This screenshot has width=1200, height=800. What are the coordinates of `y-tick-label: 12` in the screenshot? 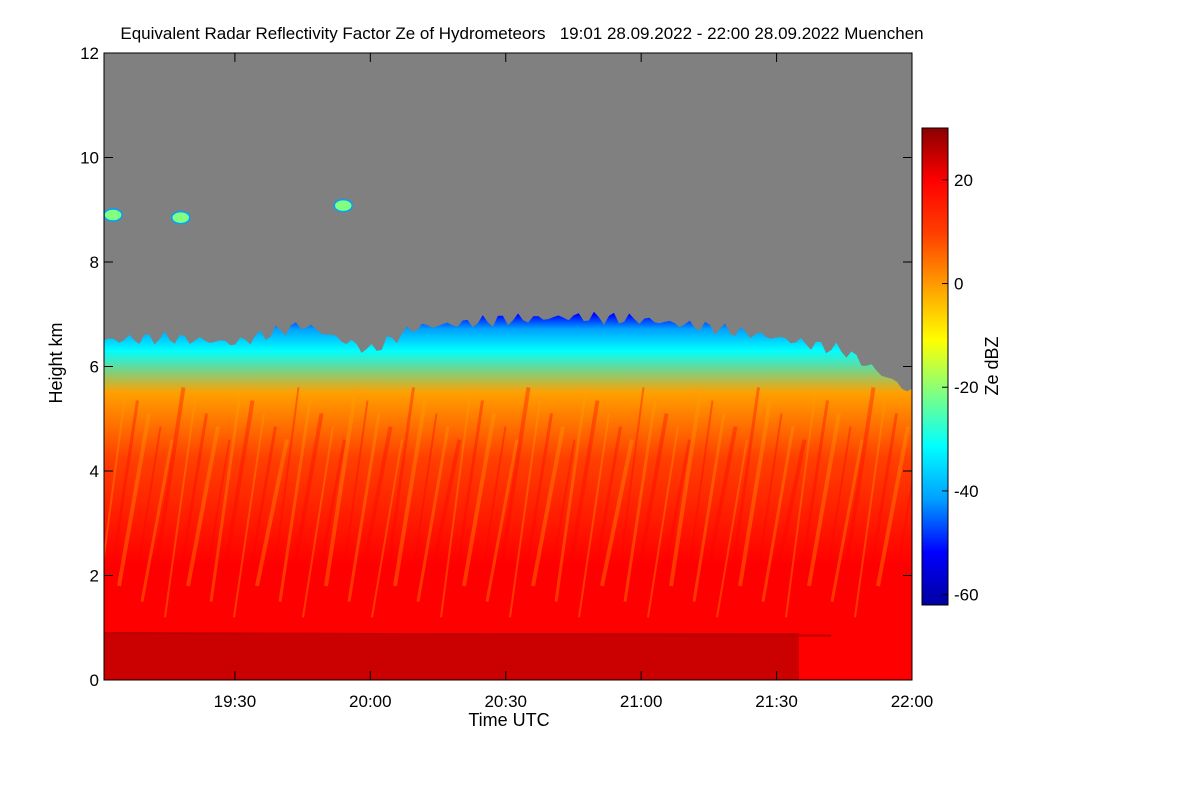 It's located at (89, 53).